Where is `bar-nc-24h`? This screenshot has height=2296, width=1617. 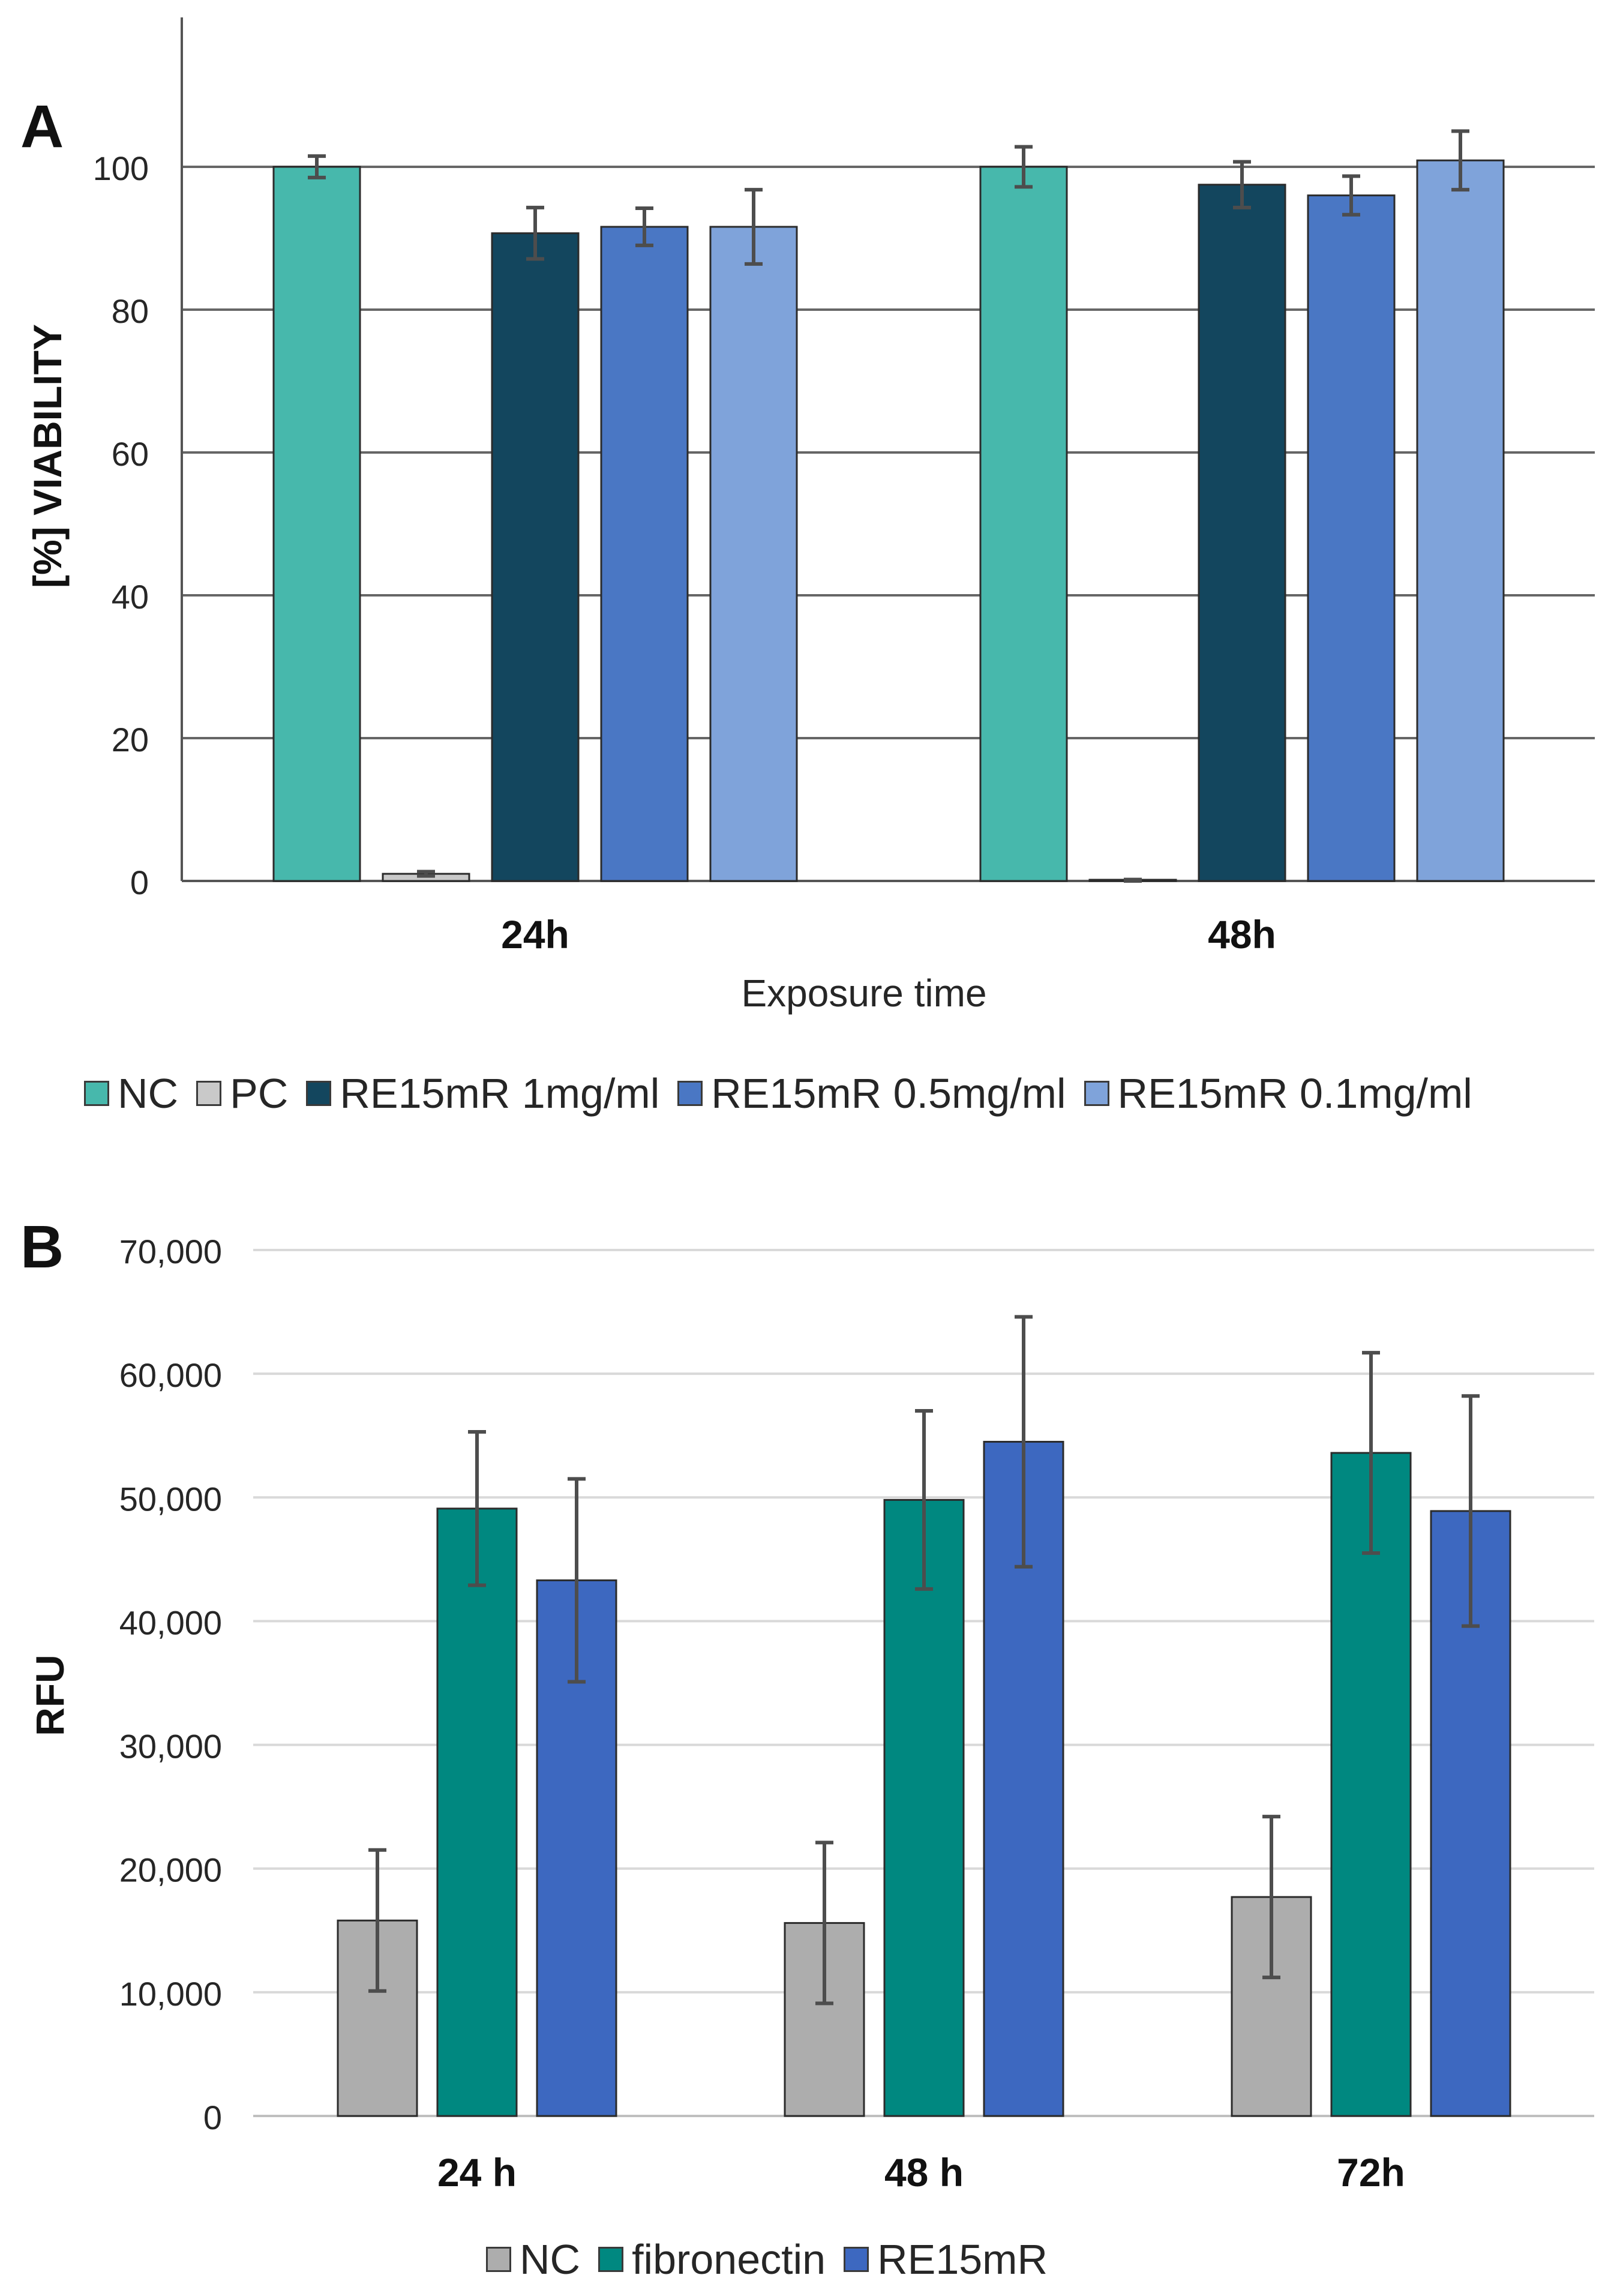
bar-nc-24h is located at coordinates (316, 524).